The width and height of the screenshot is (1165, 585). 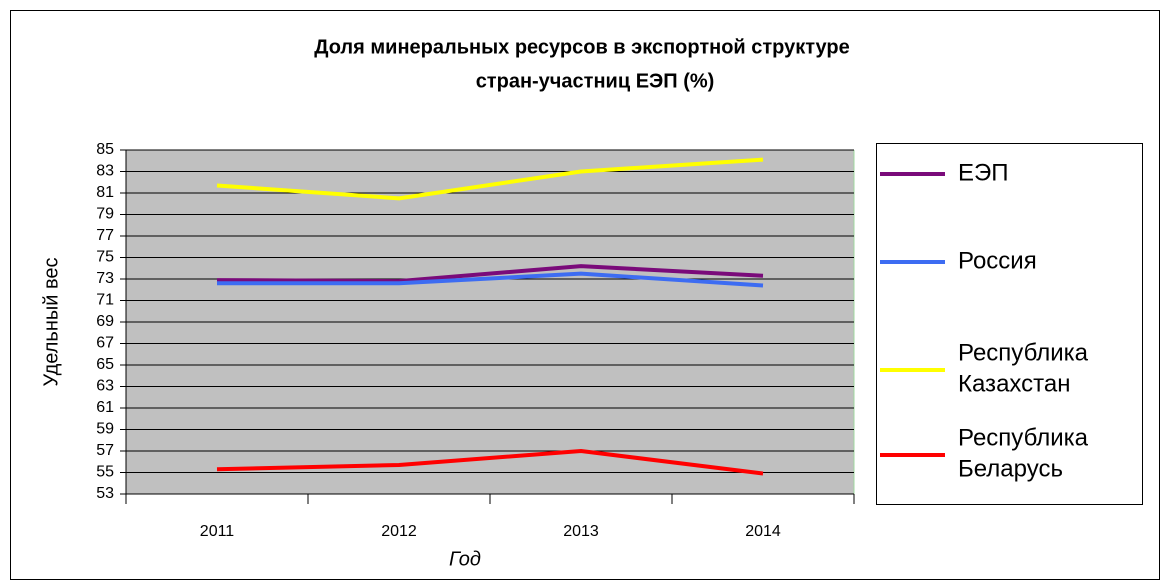 I want to click on legend, so click(x=1009, y=324).